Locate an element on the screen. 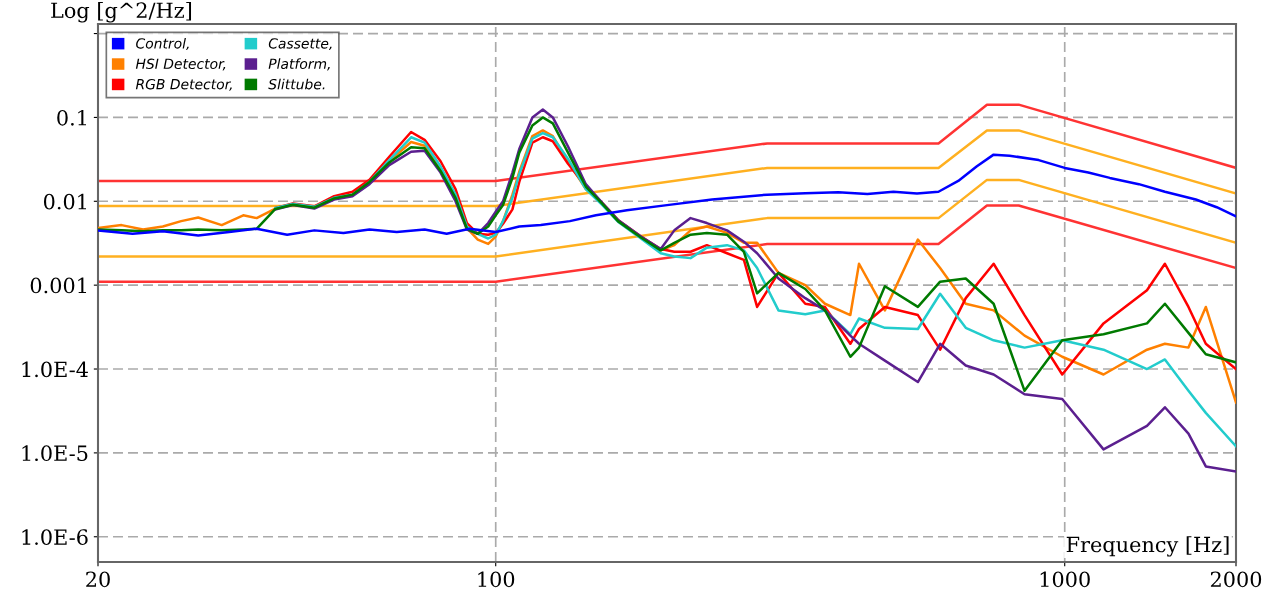  y-tick-label: 0.001 is located at coordinates (58, 285).